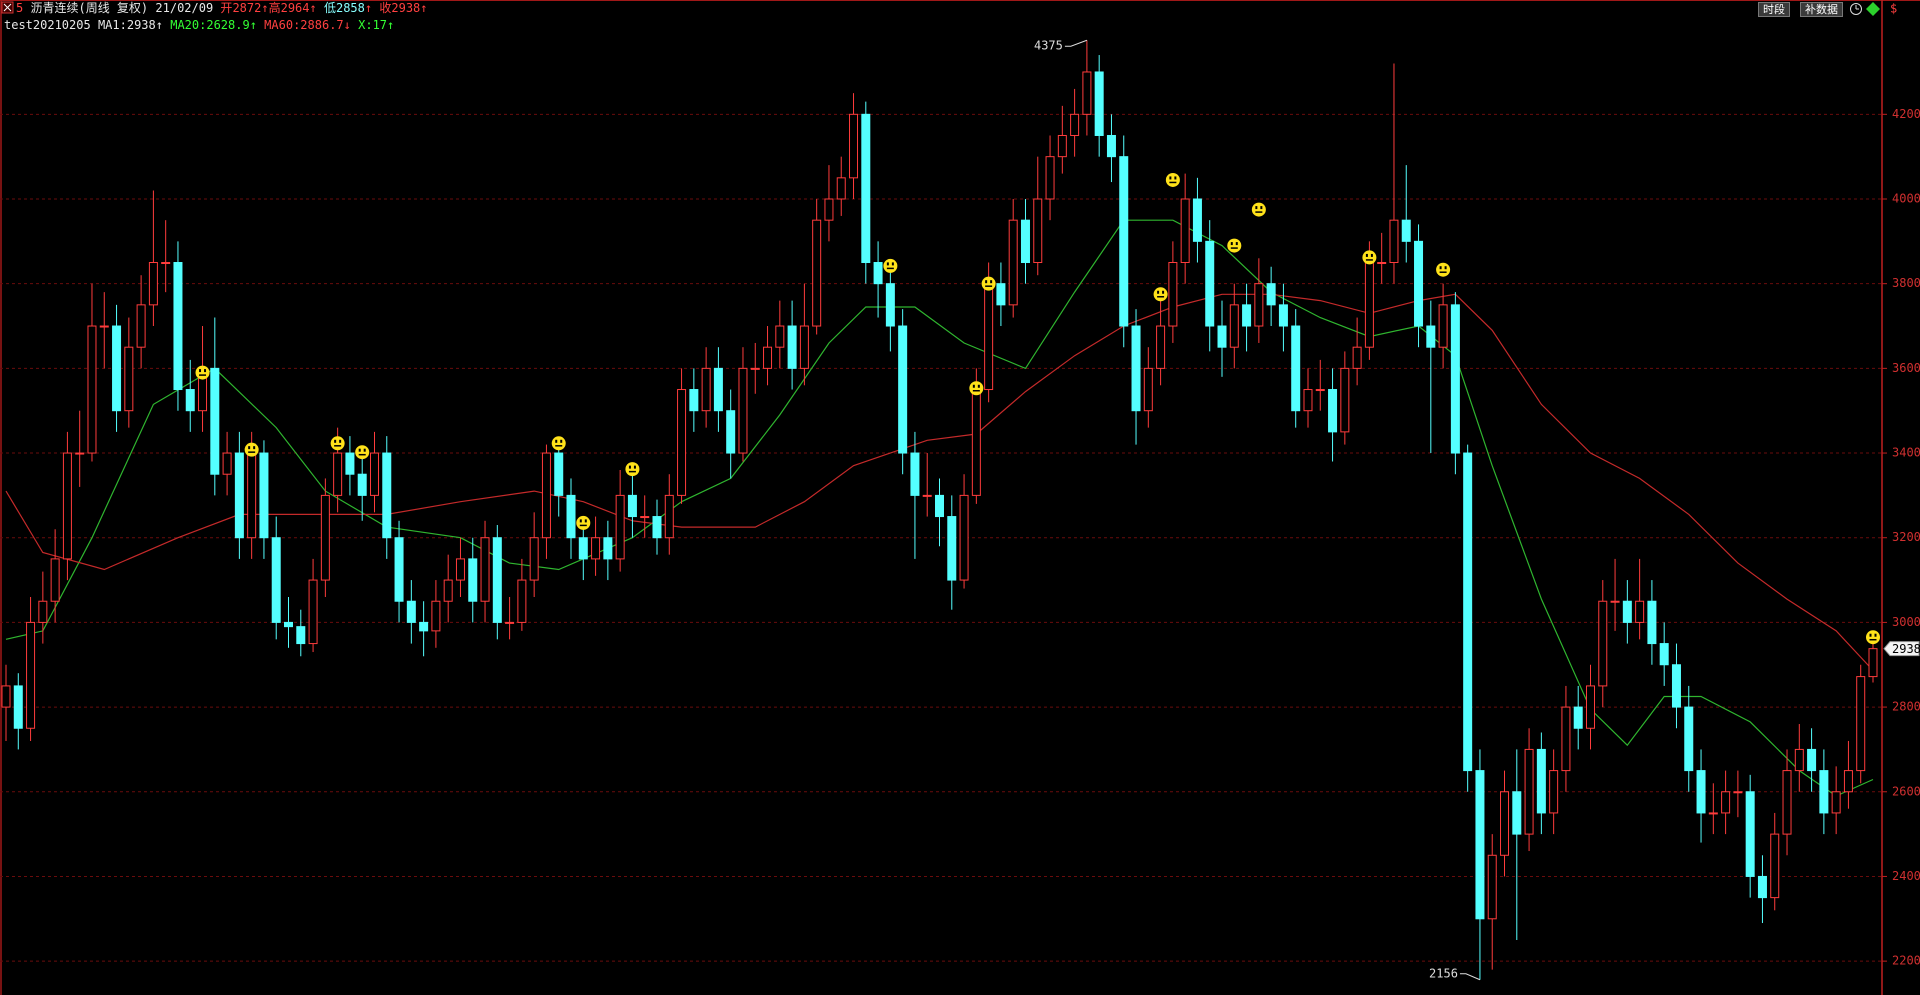 The height and width of the screenshot is (995, 1920). Describe the element at coordinates (247, 8) in the screenshot. I see `quote-value: 2872` at that location.